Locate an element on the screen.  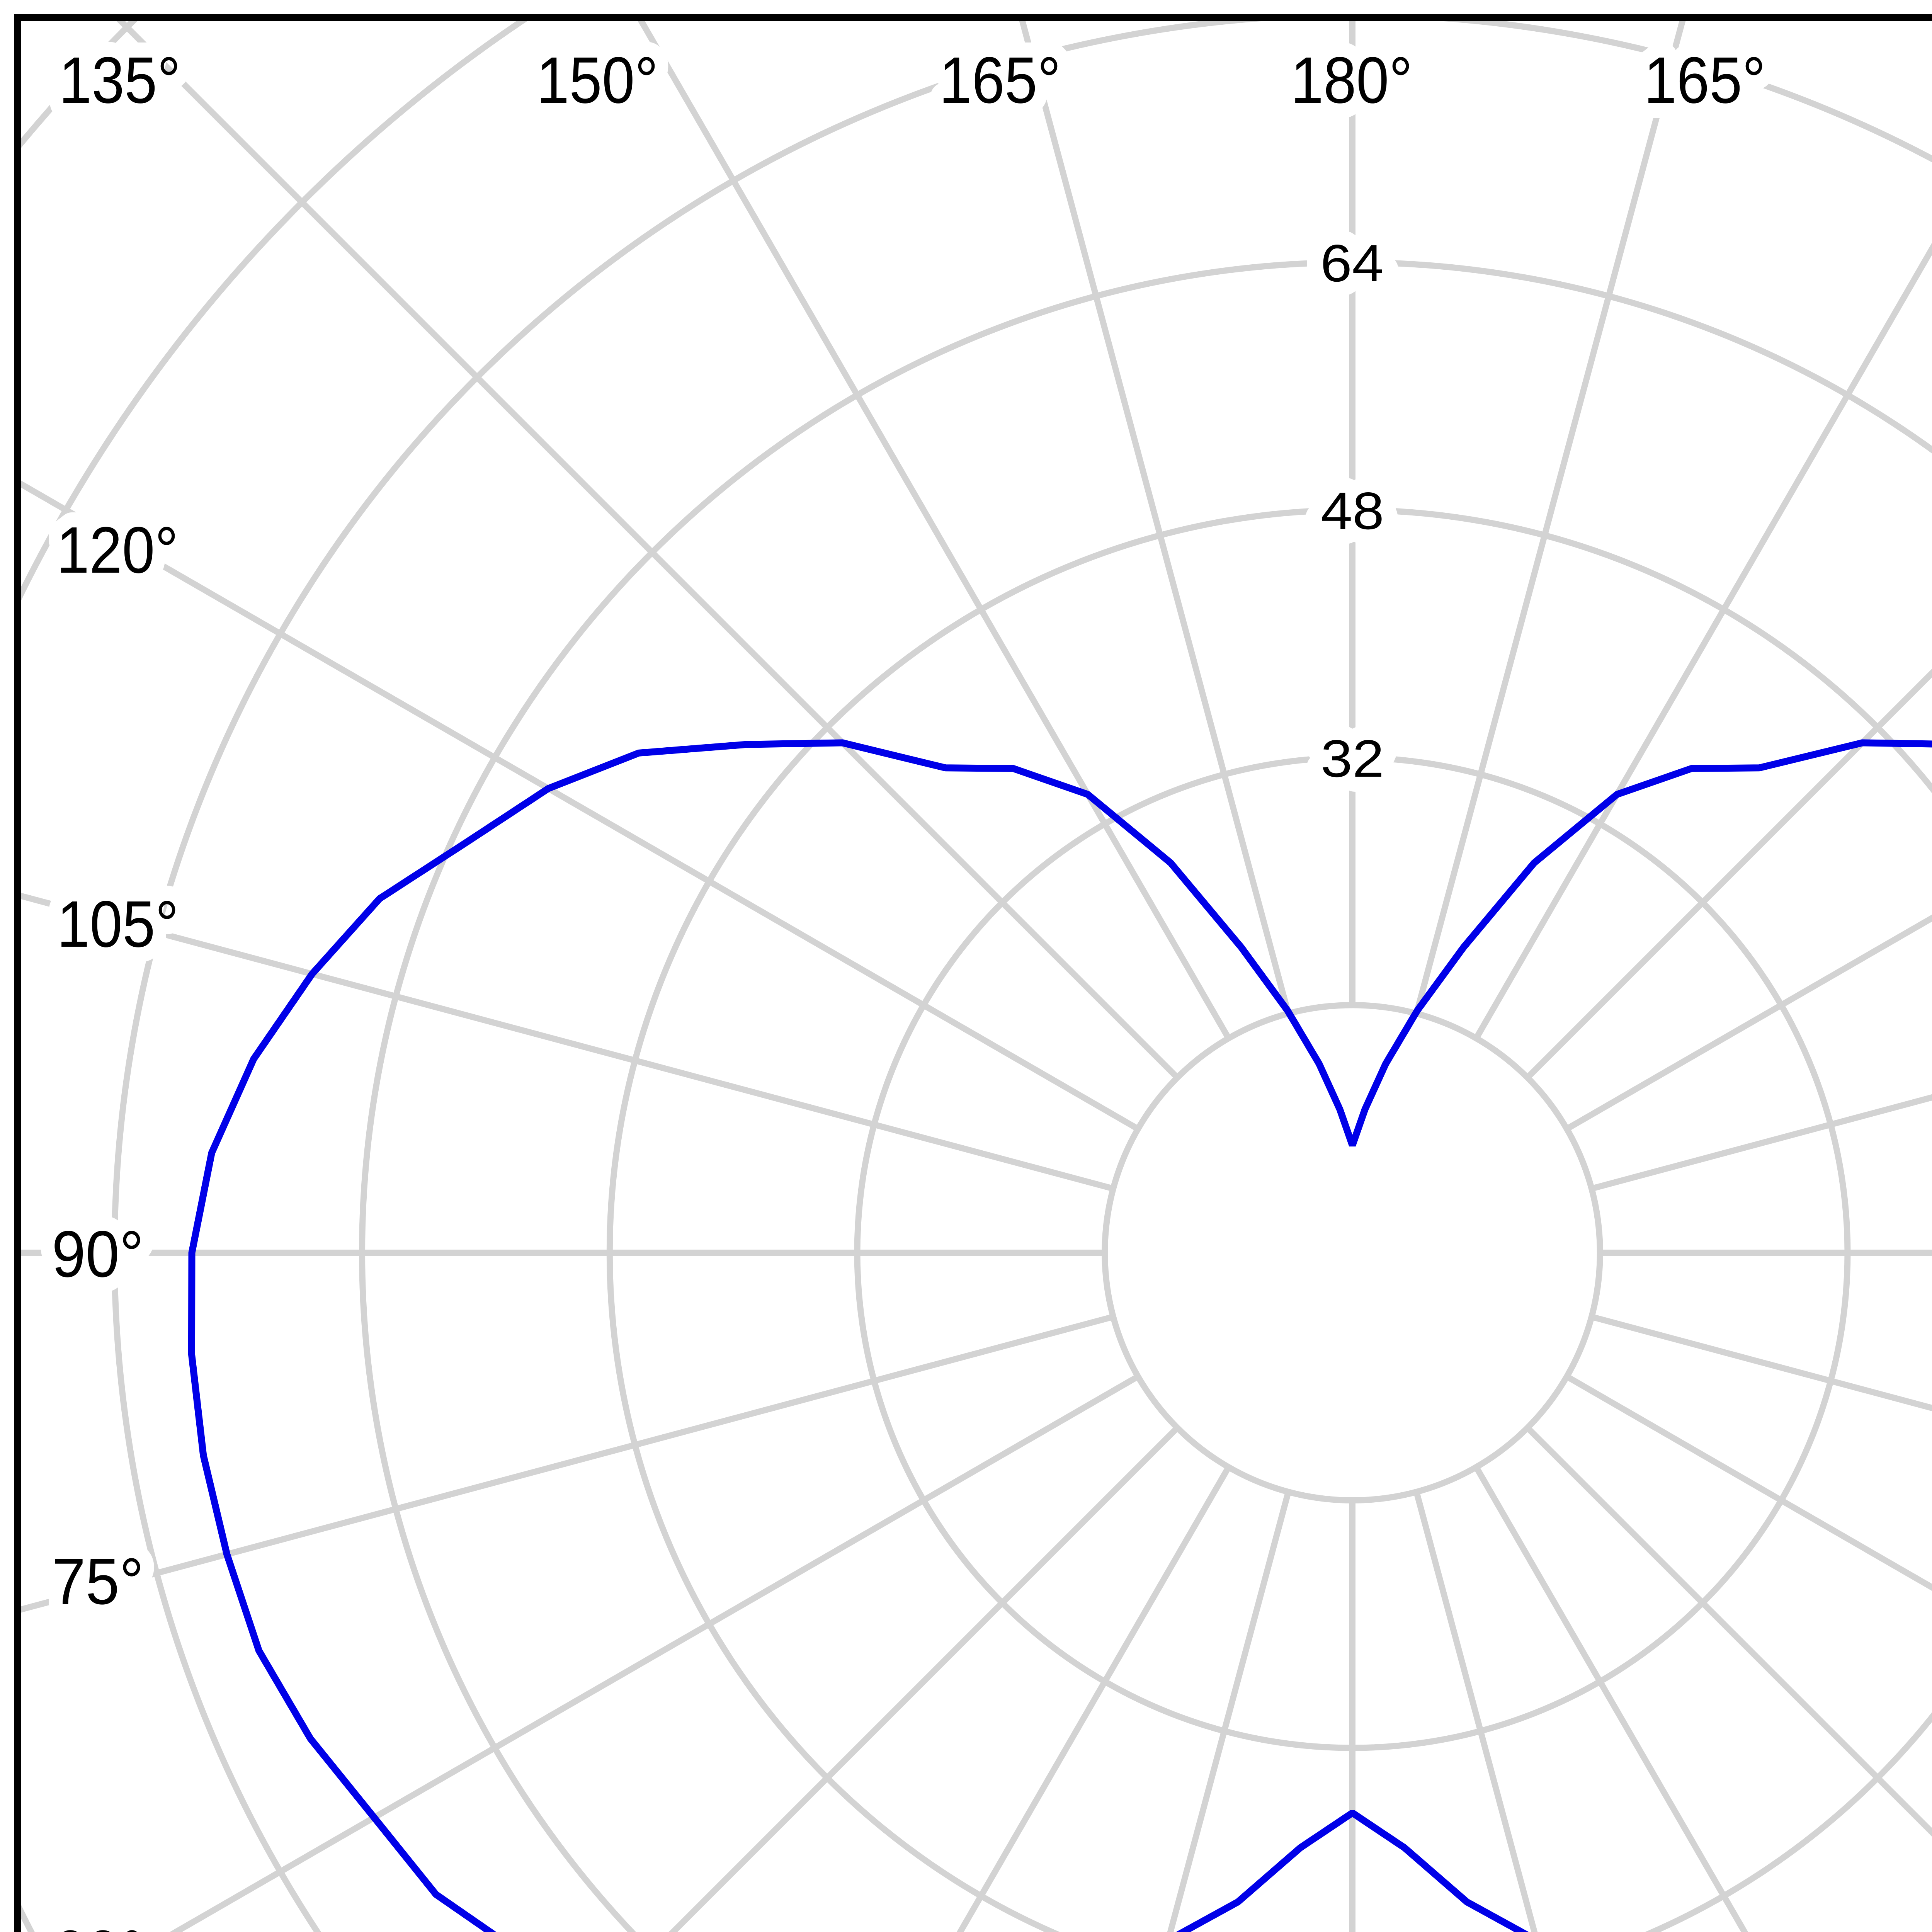
svg-text: 180° is located at coordinates (1352, 81).